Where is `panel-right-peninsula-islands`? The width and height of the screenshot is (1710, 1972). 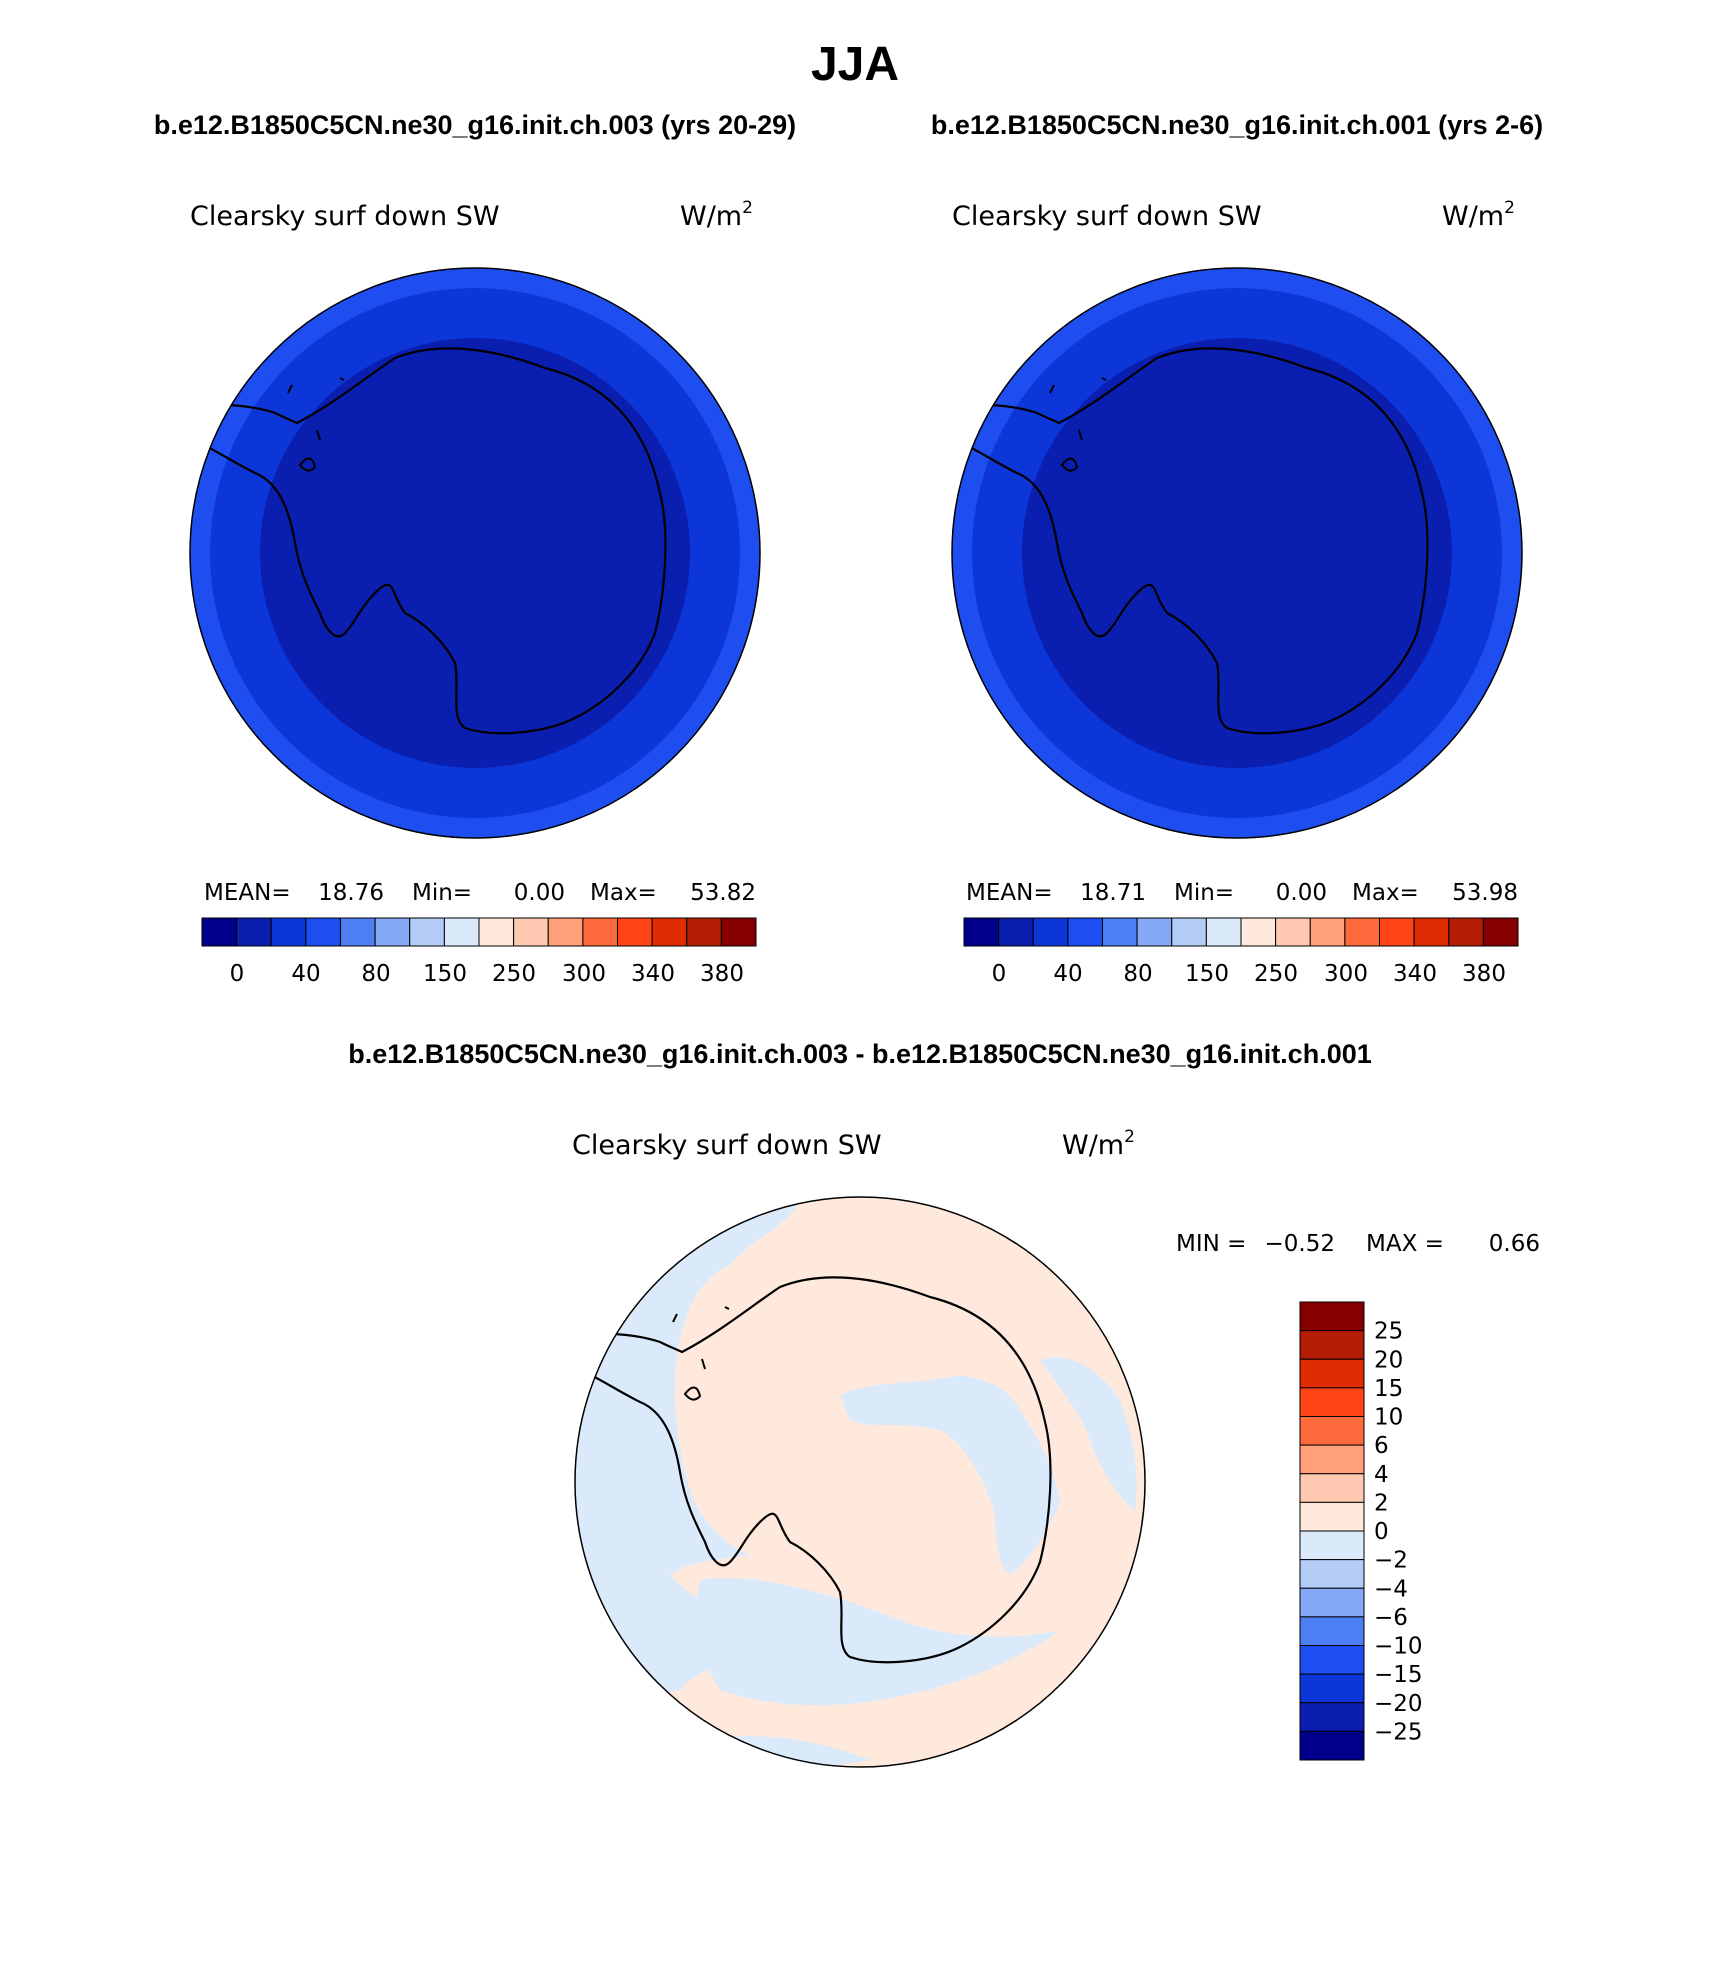 panel-right-peninsula-islands is located at coordinates (1078, 424).